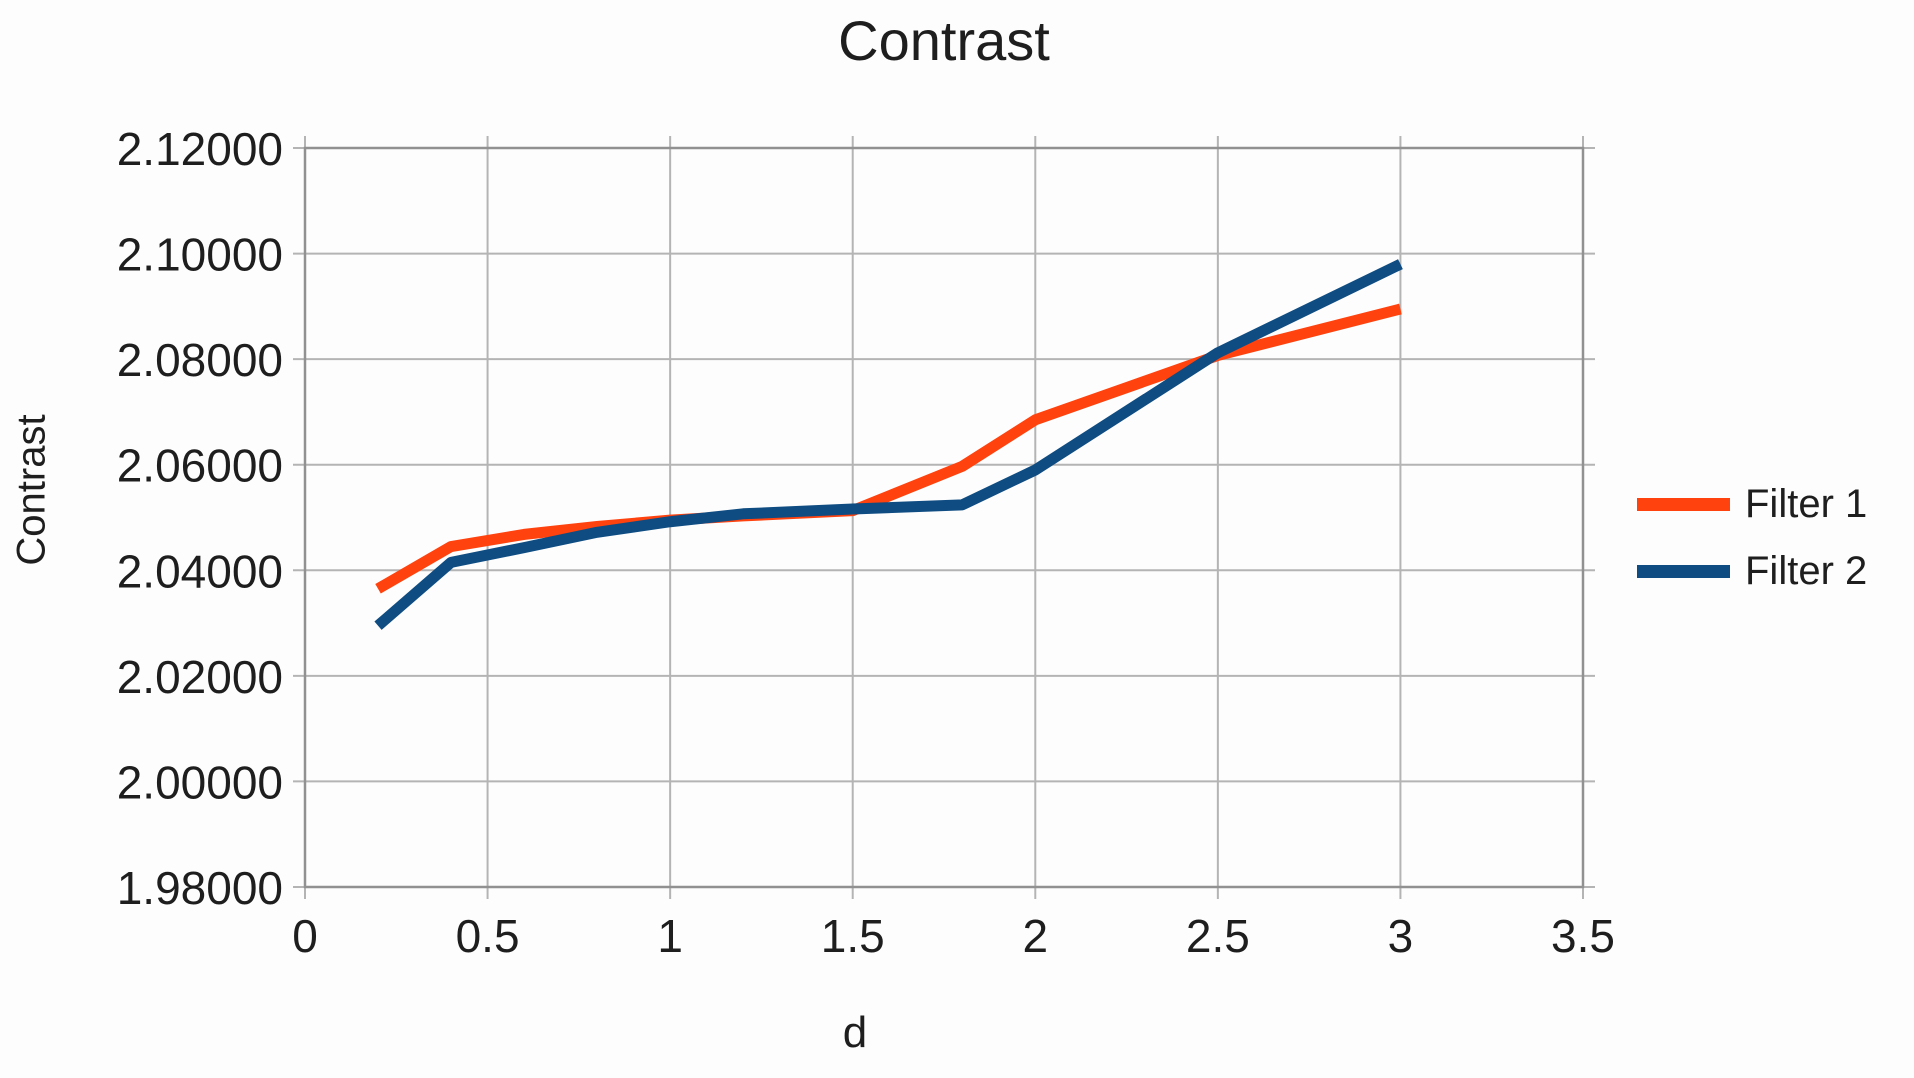  Describe the element at coordinates (1806, 570) in the screenshot. I see `legend-label-filter-2: Filter 2` at that location.